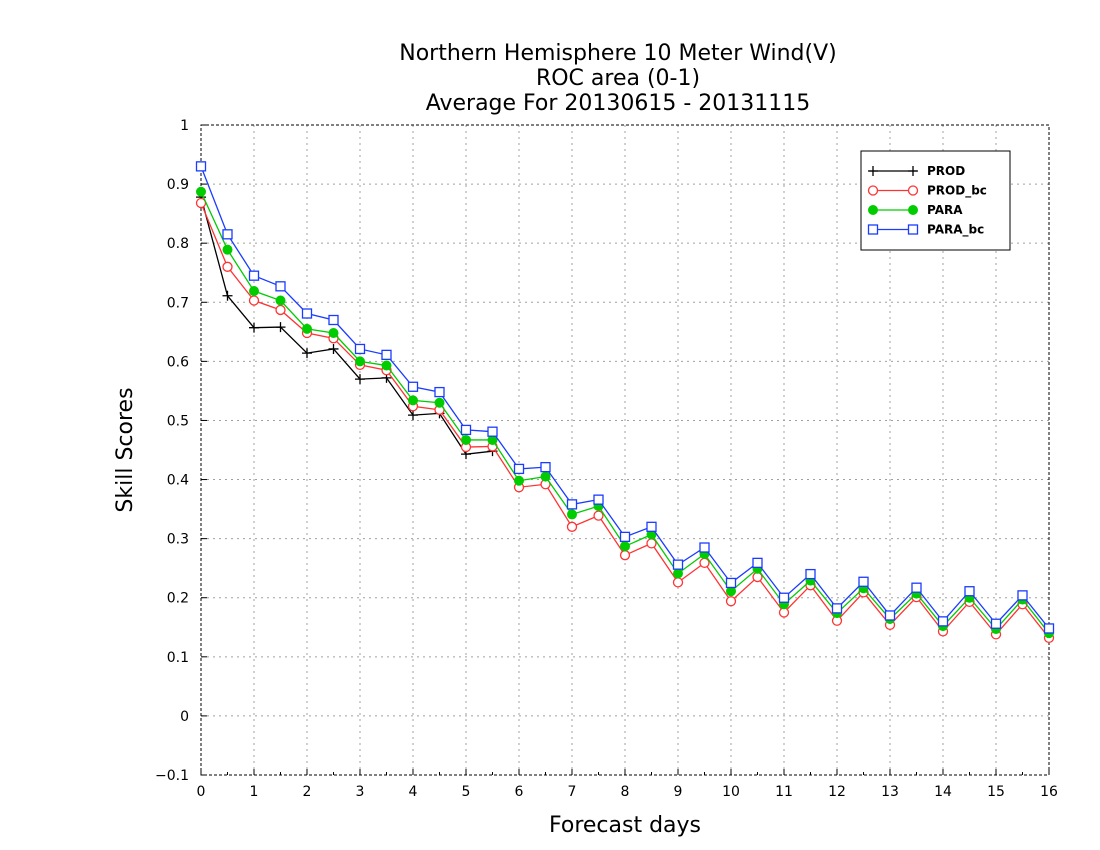 The height and width of the screenshot is (850, 1100). What do you see at coordinates (618, 103) in the screenshot?
I see `title-line-3: Average For 20130615 - 20131115` at bounding box center [618, 103].